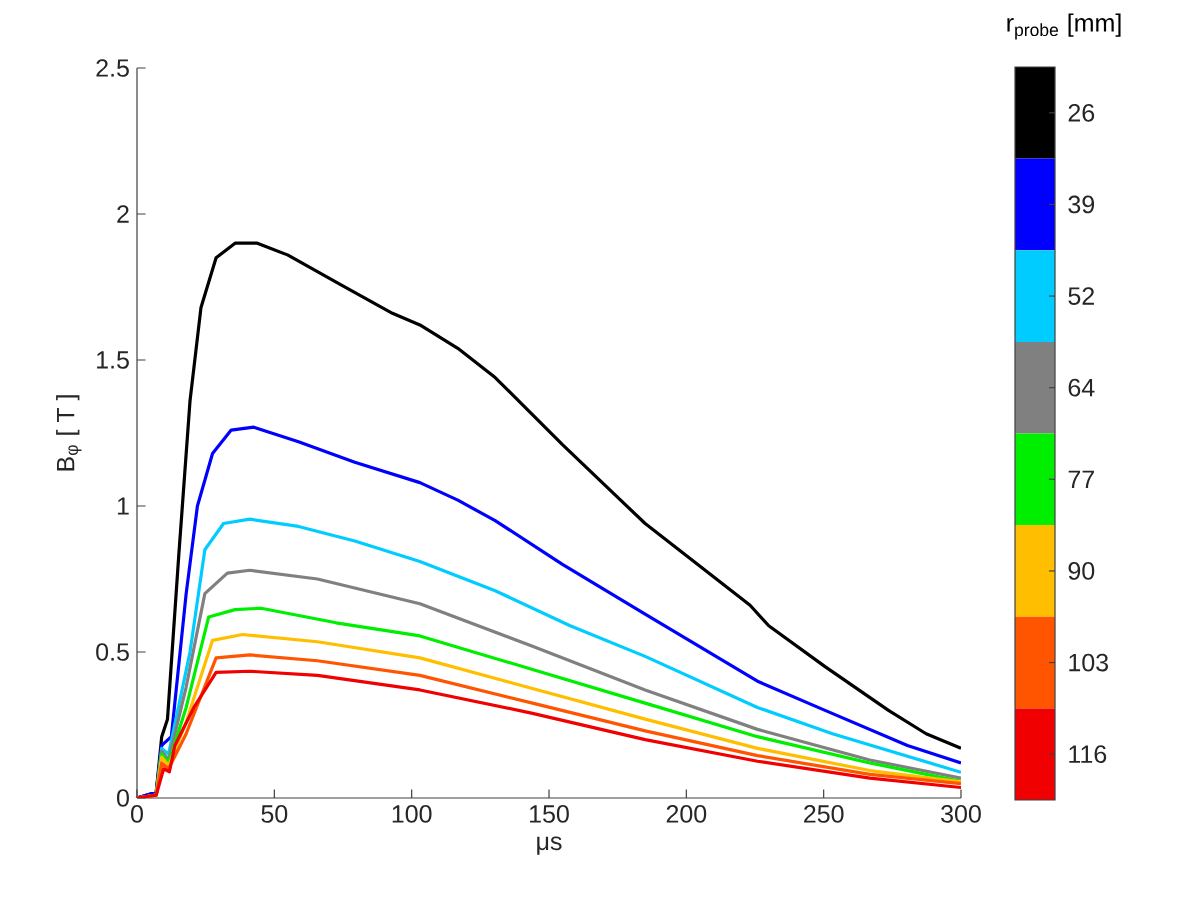 The image size is (1200, 900). I want to click on y-axis-title: B$_{φ}$ [ T ], so click(69, 433).